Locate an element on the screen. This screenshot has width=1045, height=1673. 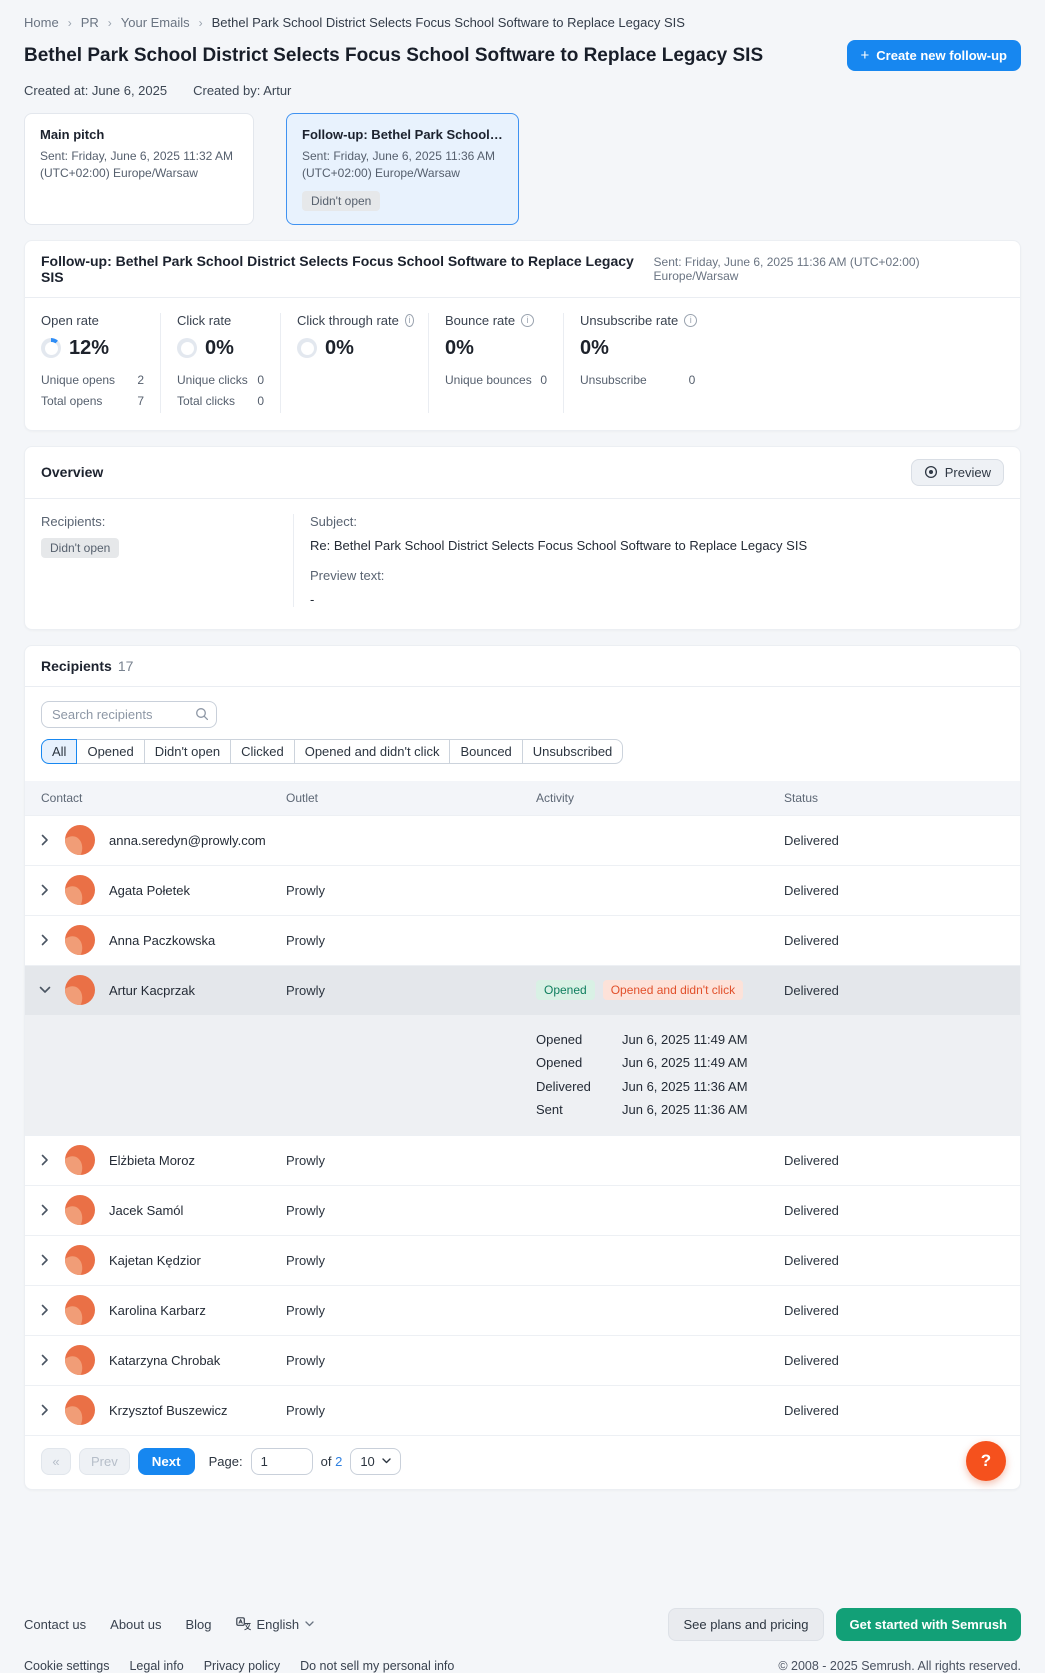
legal-link: Privacy policy is located at coordinates (242, 1665).